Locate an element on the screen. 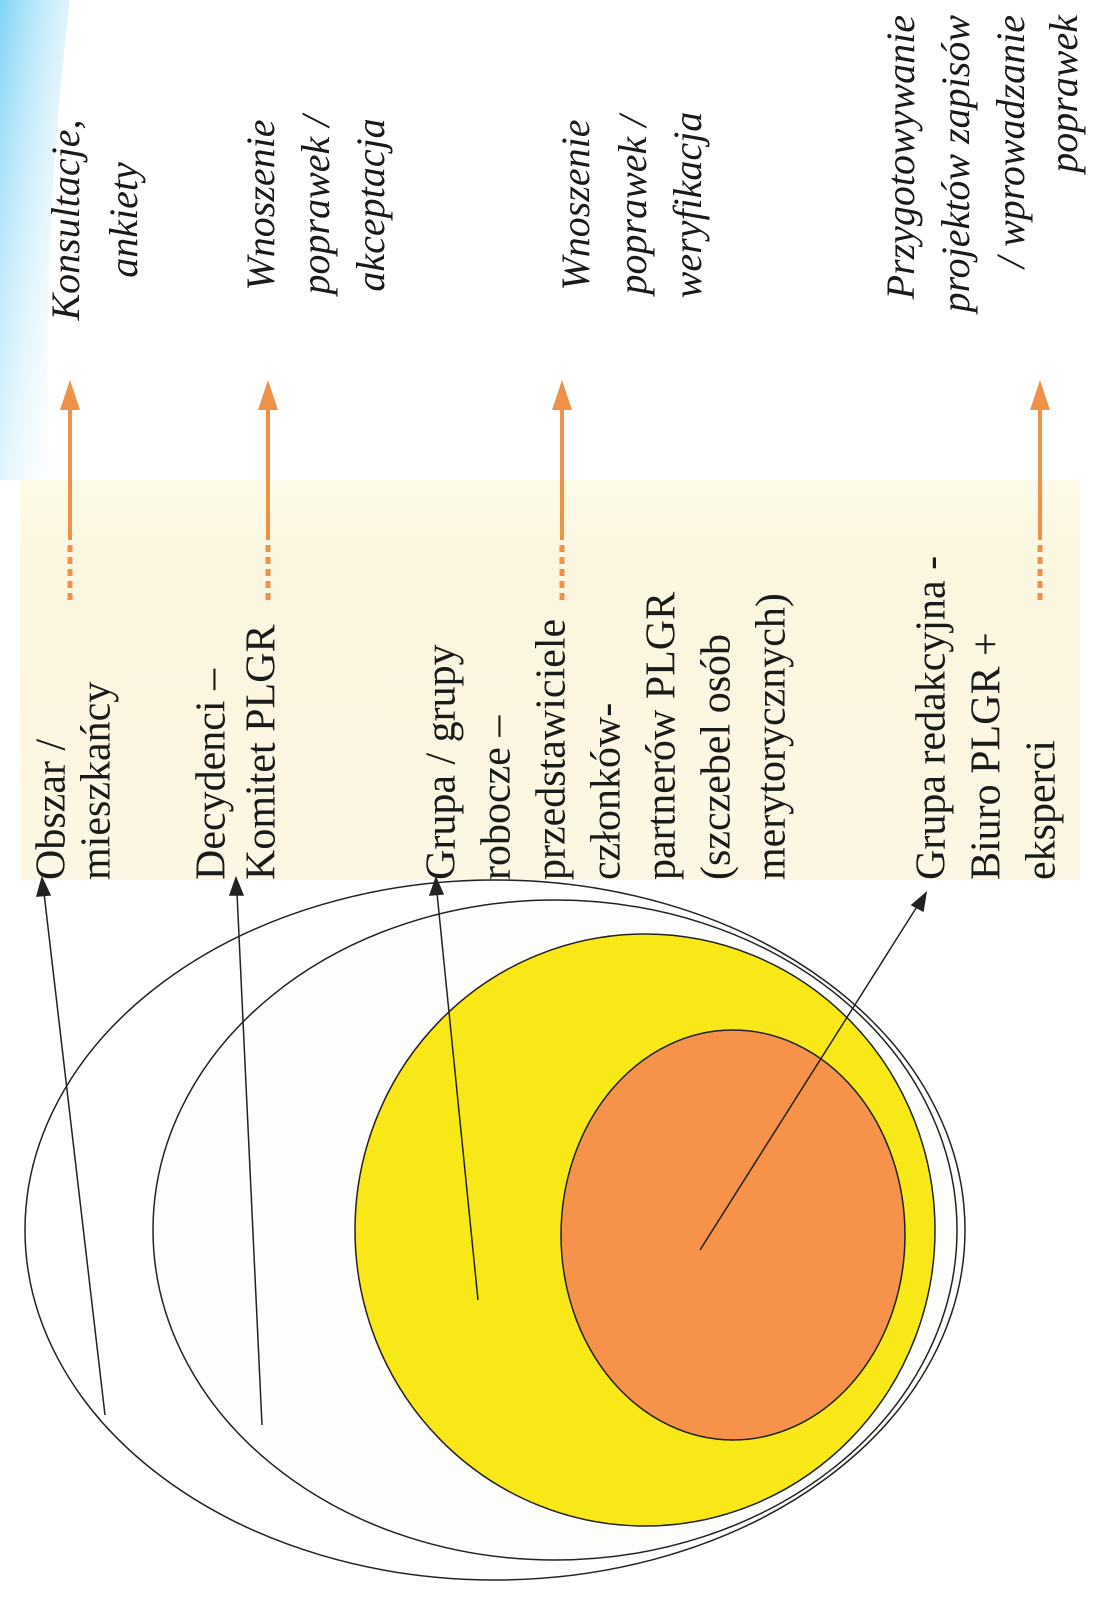  level-label: Grupa / grupy is located at coordinates (442, 762).